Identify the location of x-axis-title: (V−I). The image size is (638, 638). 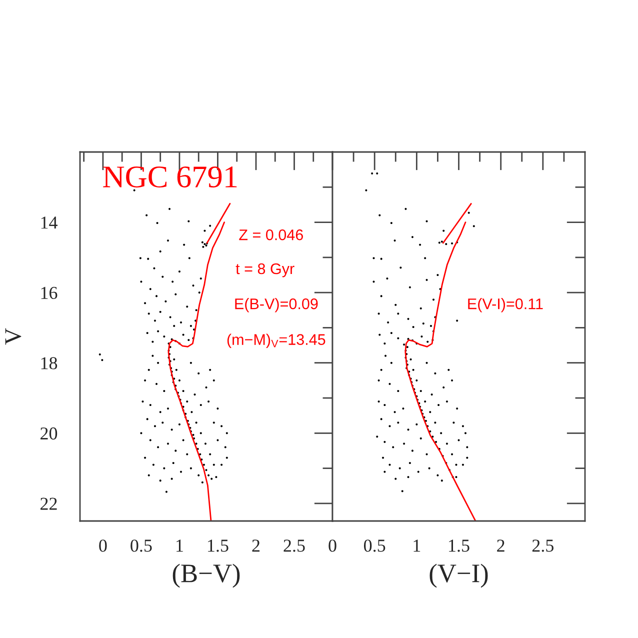
(459, 576).